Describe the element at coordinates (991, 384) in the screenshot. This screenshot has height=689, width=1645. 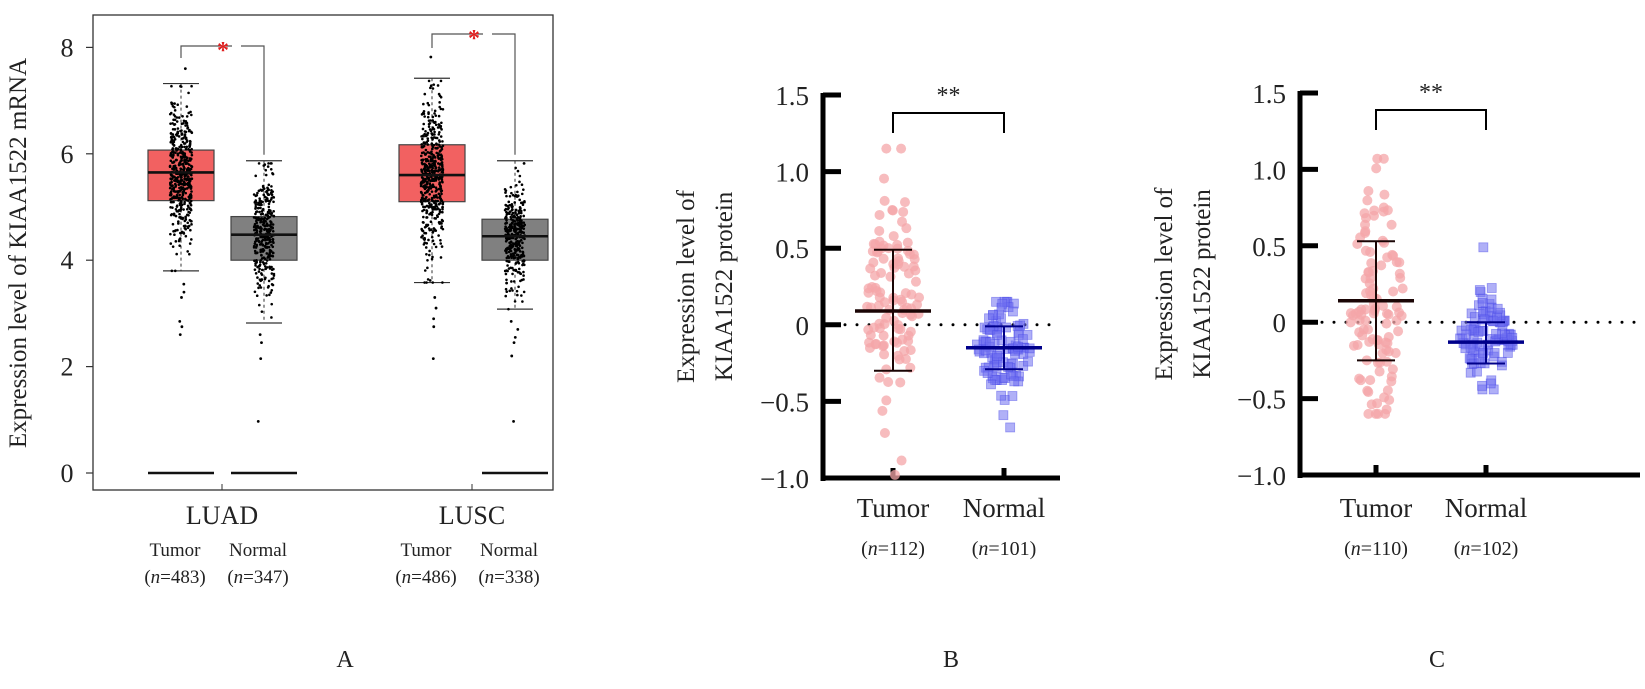
I see `data-point-normal` at that location.